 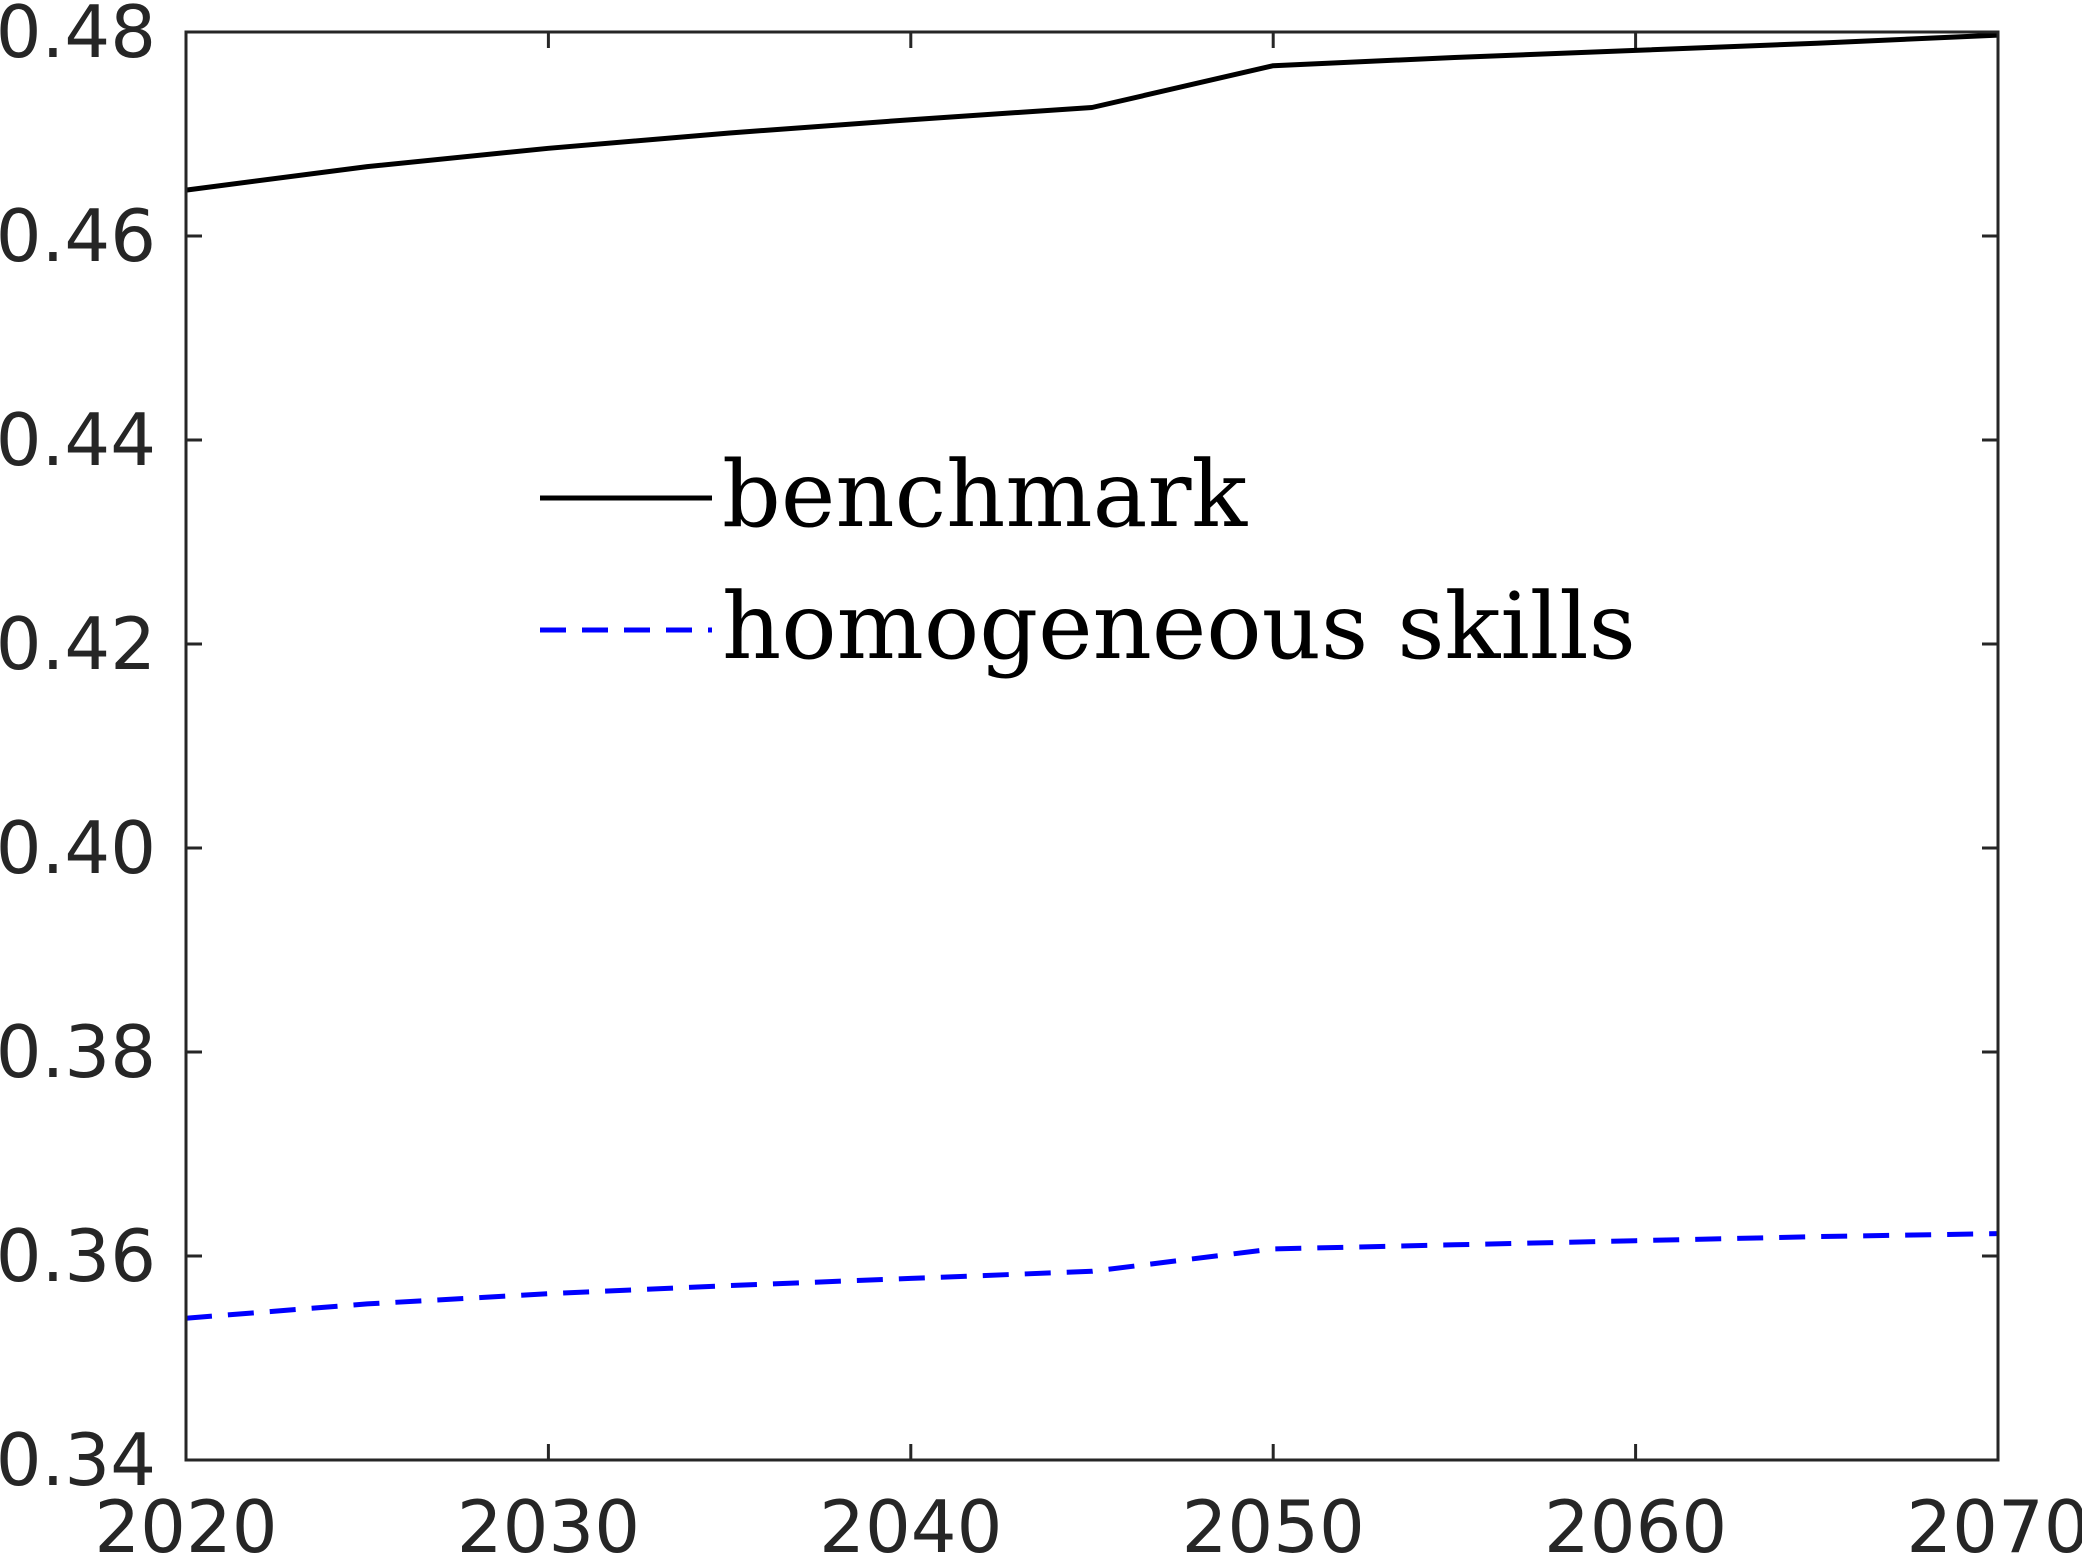 What do you see at coordinates (1994, 1519) in the screenshot?
I see `x-tick-label: 2070` at bounding box center [1994, 1519].